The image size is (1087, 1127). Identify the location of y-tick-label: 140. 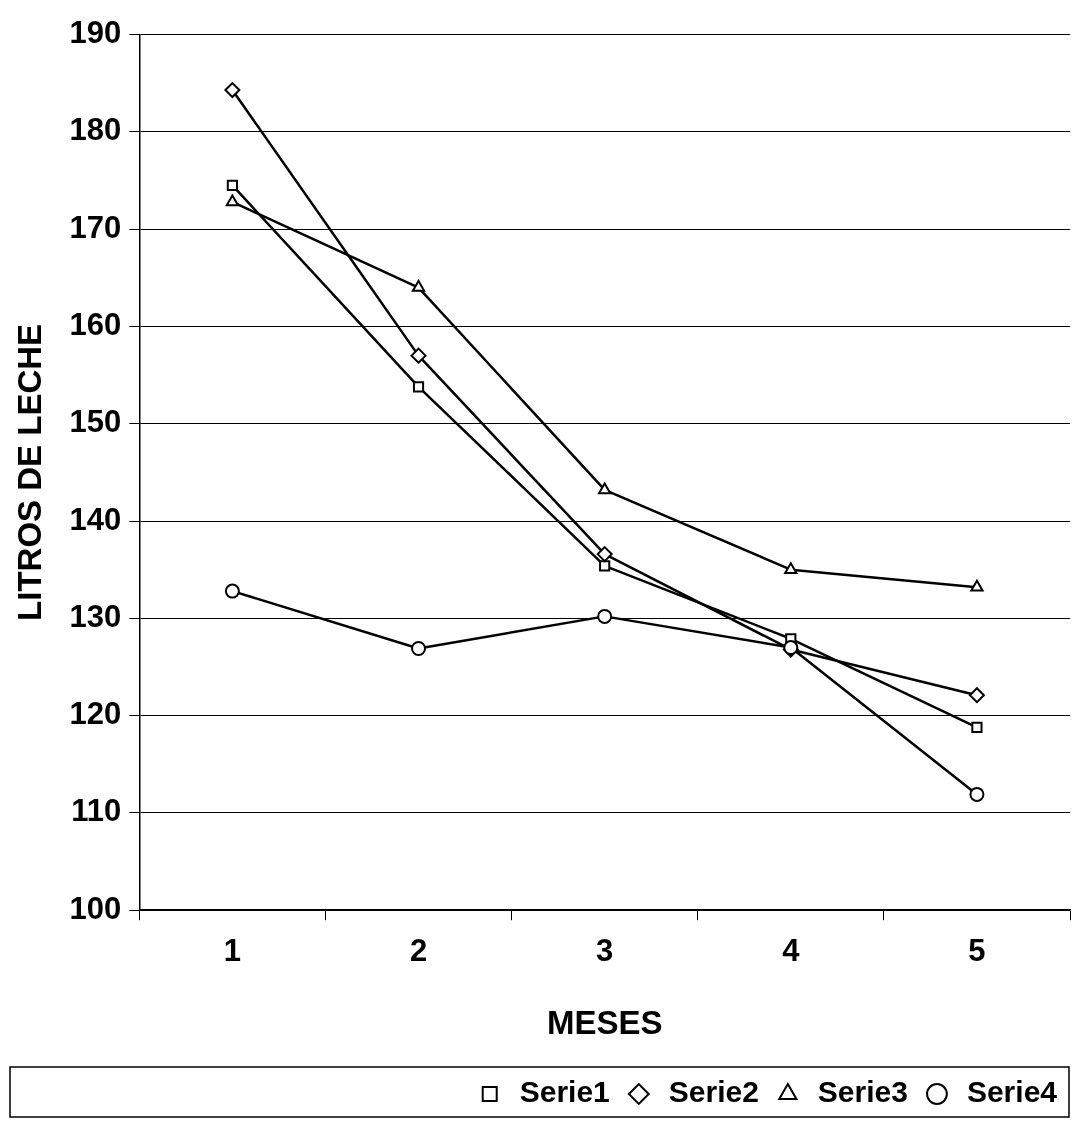
(95, 519).